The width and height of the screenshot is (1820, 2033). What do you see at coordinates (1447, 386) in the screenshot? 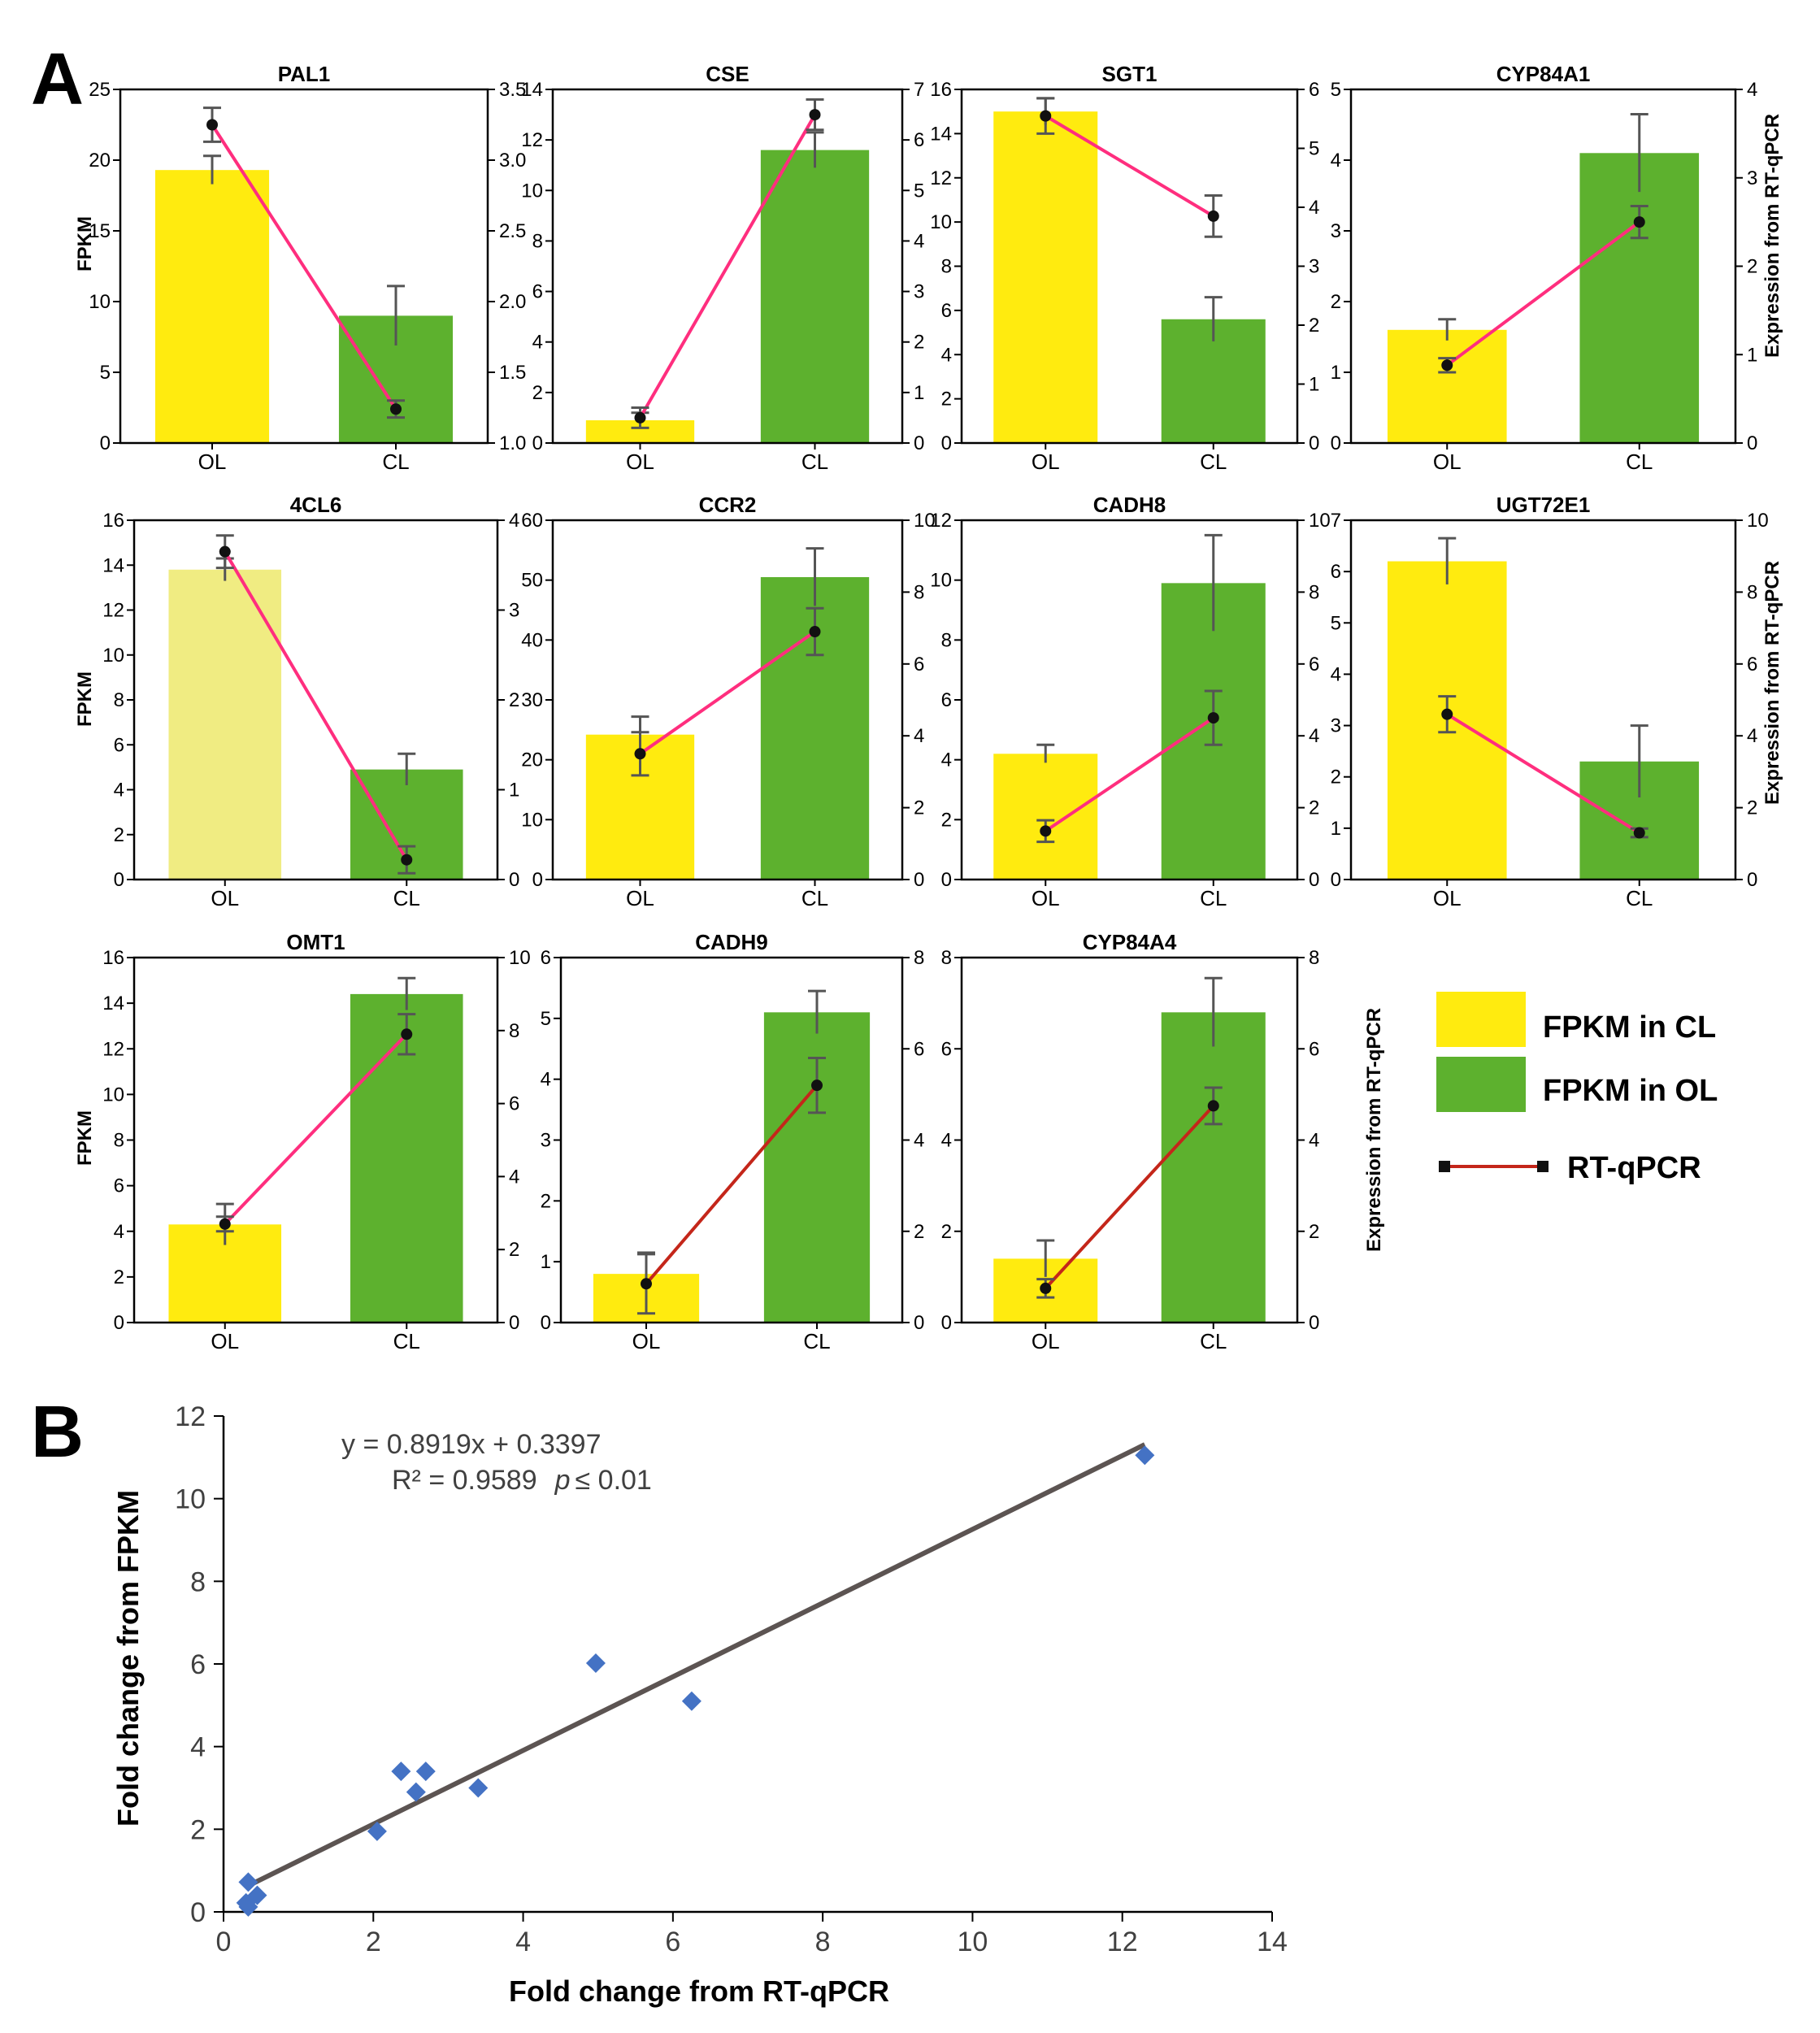
I see `bar-ol` at bounding box center [1447, 386].